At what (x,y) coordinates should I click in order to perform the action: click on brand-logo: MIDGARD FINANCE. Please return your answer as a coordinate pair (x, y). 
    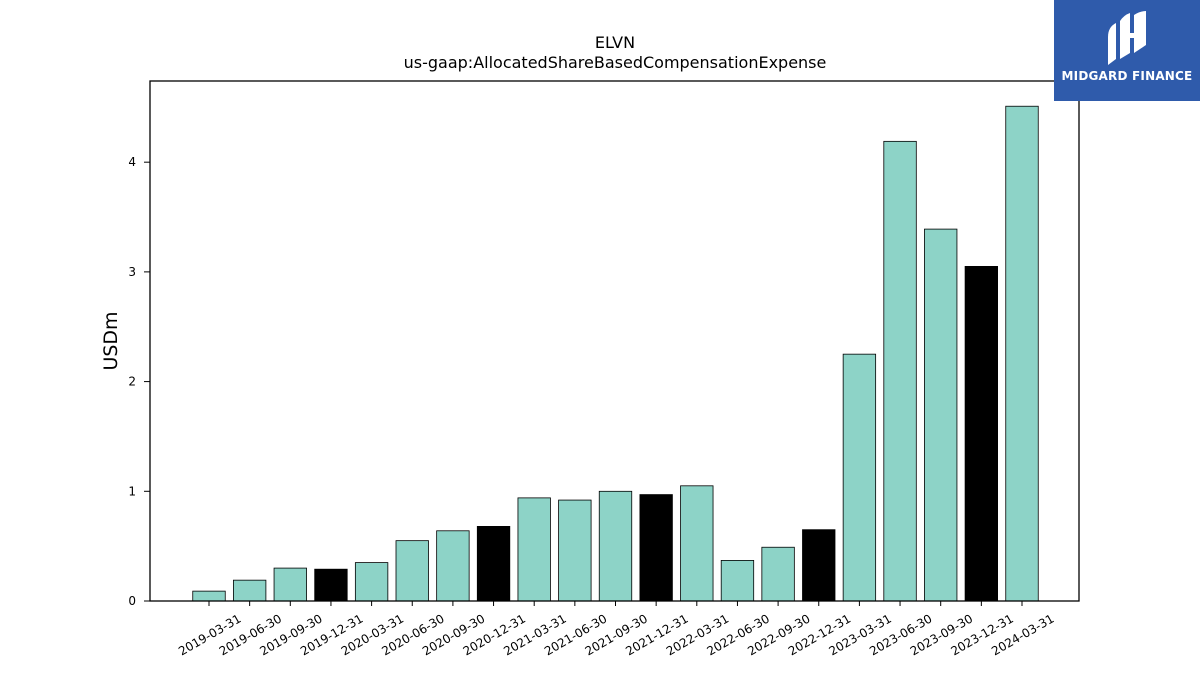
    Looking at the image, I should click on (1127, 50).